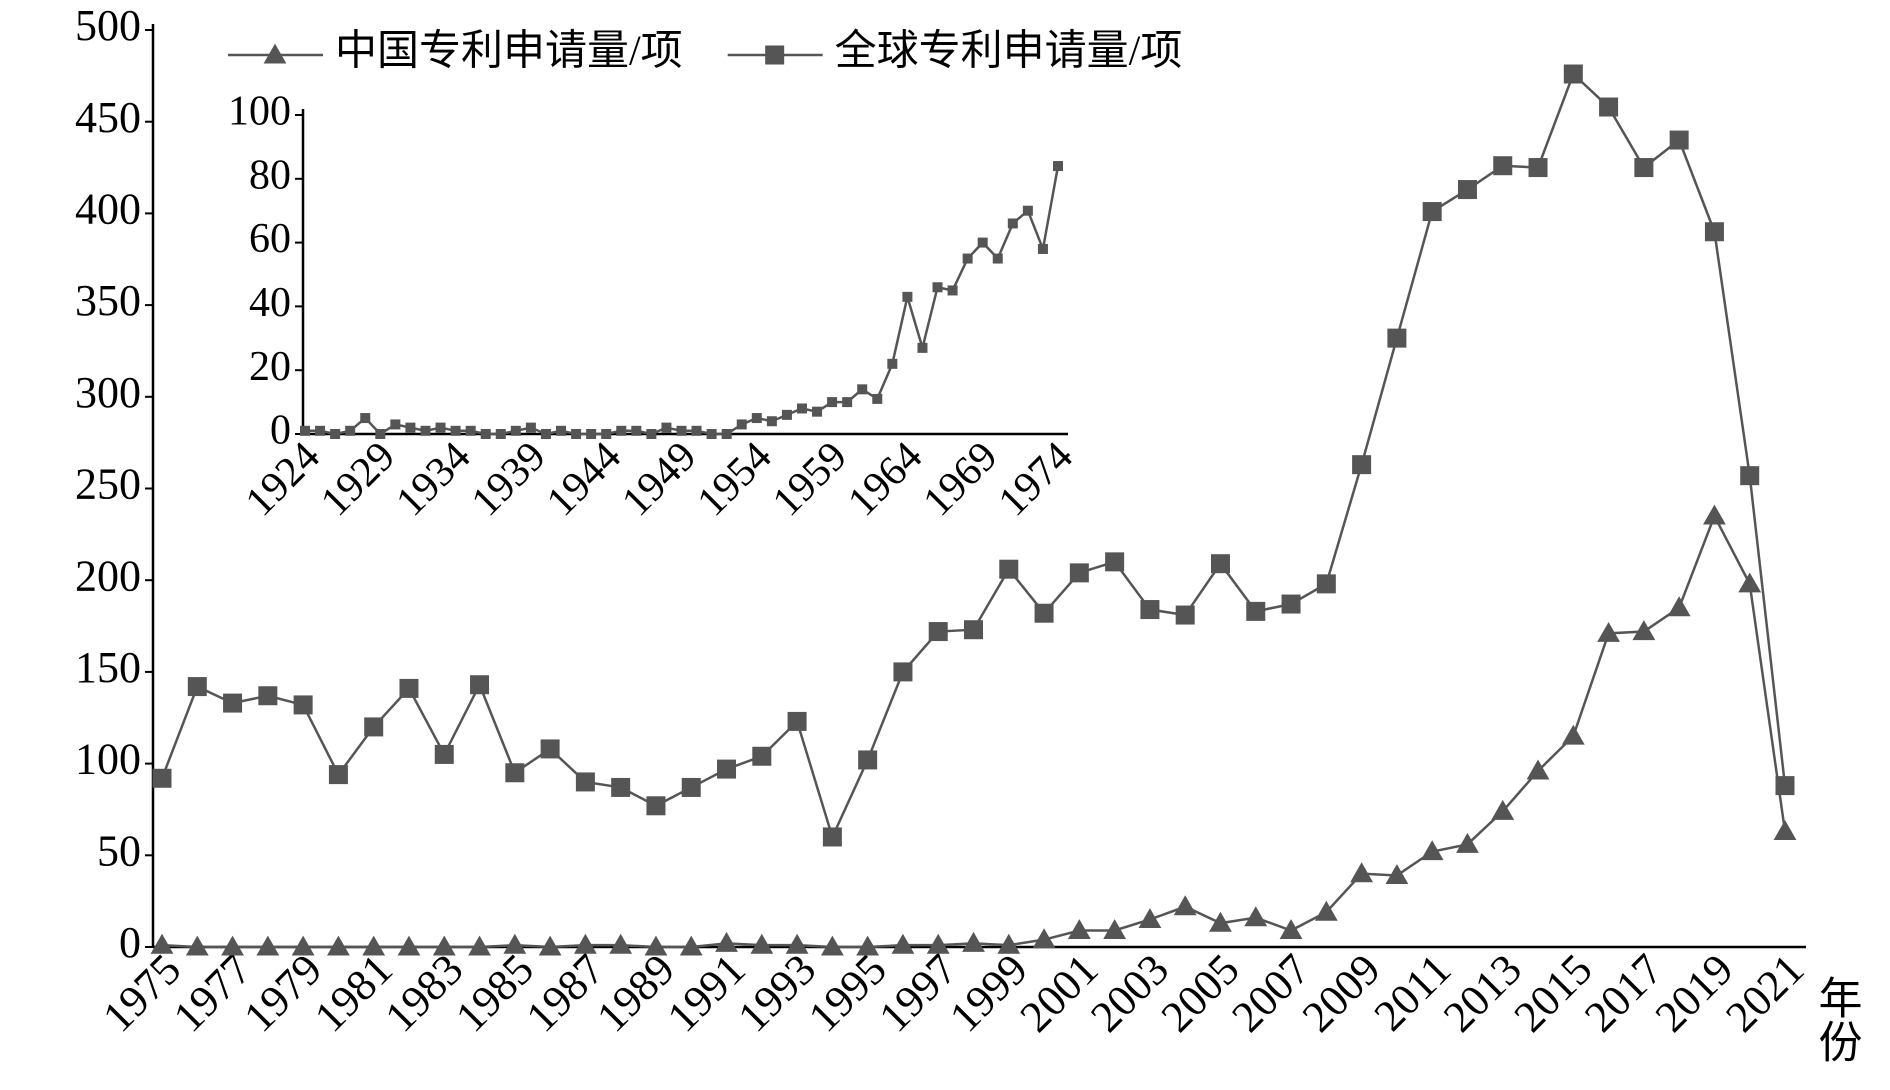  Describe the element at coordinates (1009, 51) in the screenshot. I see `legend-label: 全球专利申请量/项` at that location.